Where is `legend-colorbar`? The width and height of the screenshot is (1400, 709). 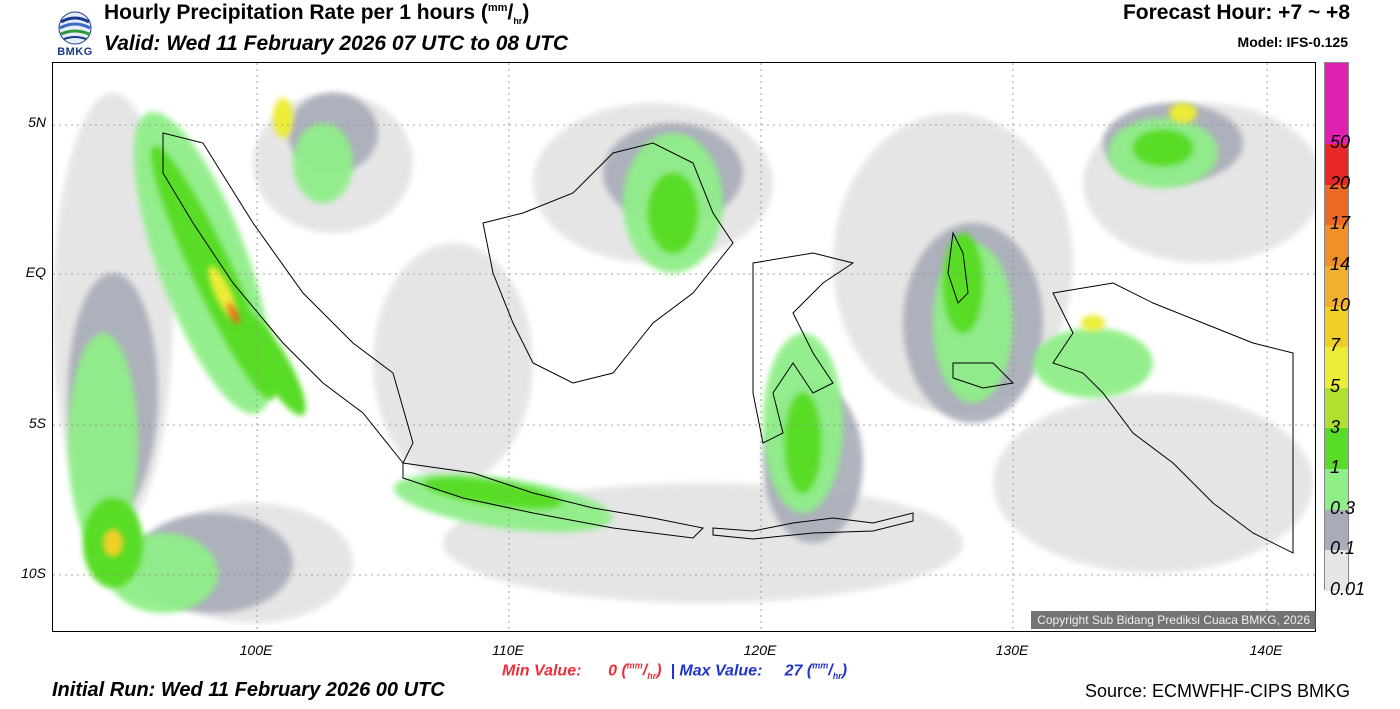
legend-colorbar is located at coordinates (1336, 326).